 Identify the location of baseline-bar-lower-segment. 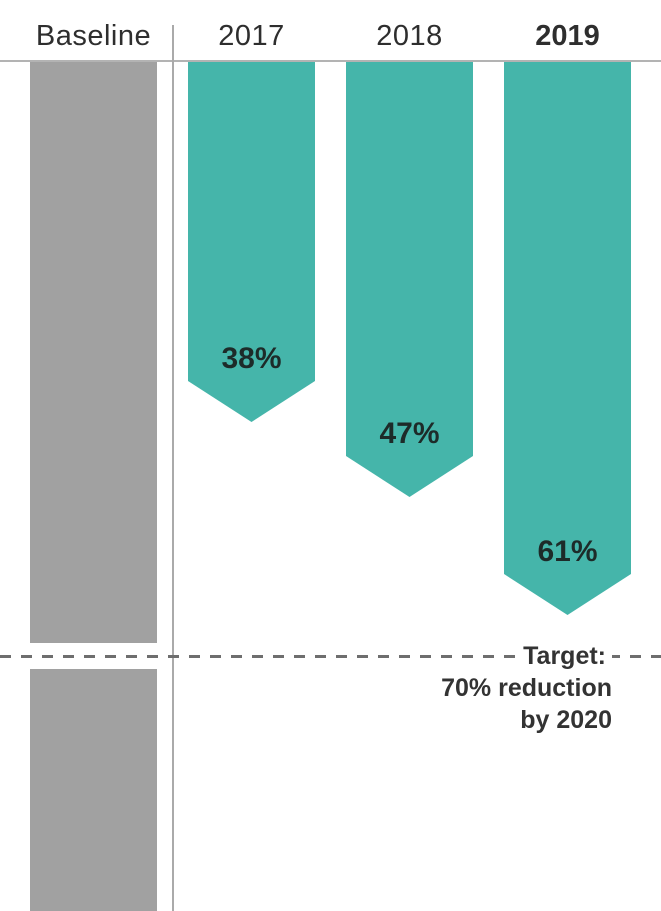
(93, 790).